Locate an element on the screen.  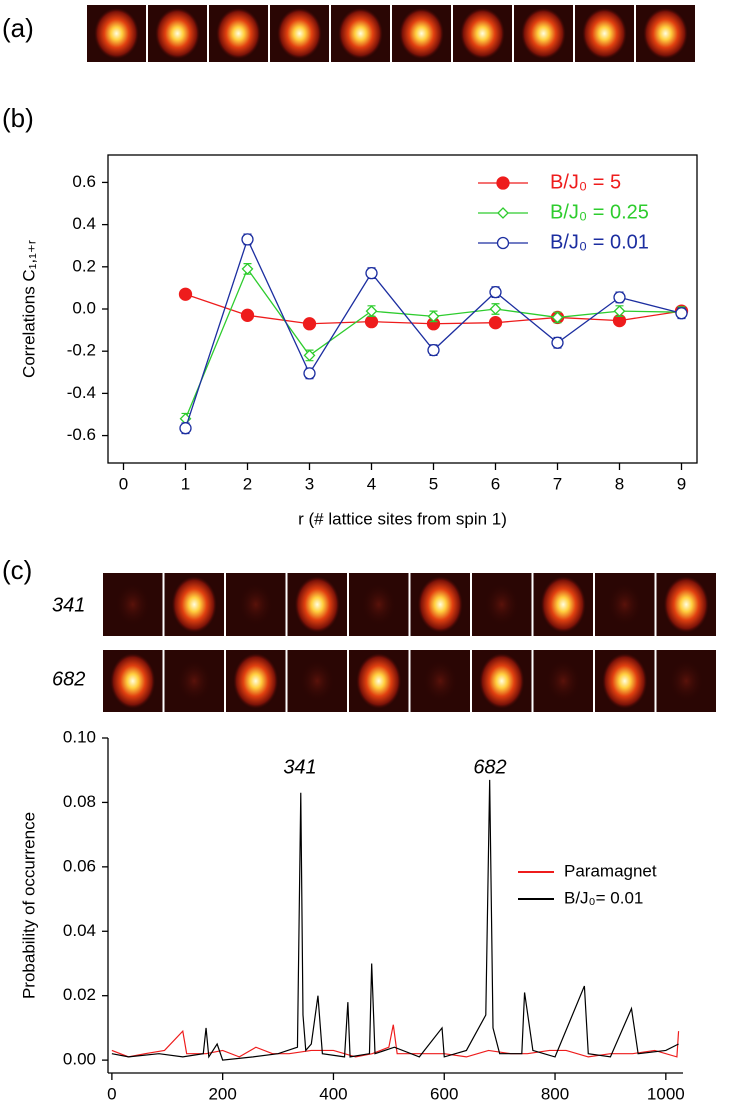
legend-label: B/J₀ = 0.01 is located at coordinates (599, 242).